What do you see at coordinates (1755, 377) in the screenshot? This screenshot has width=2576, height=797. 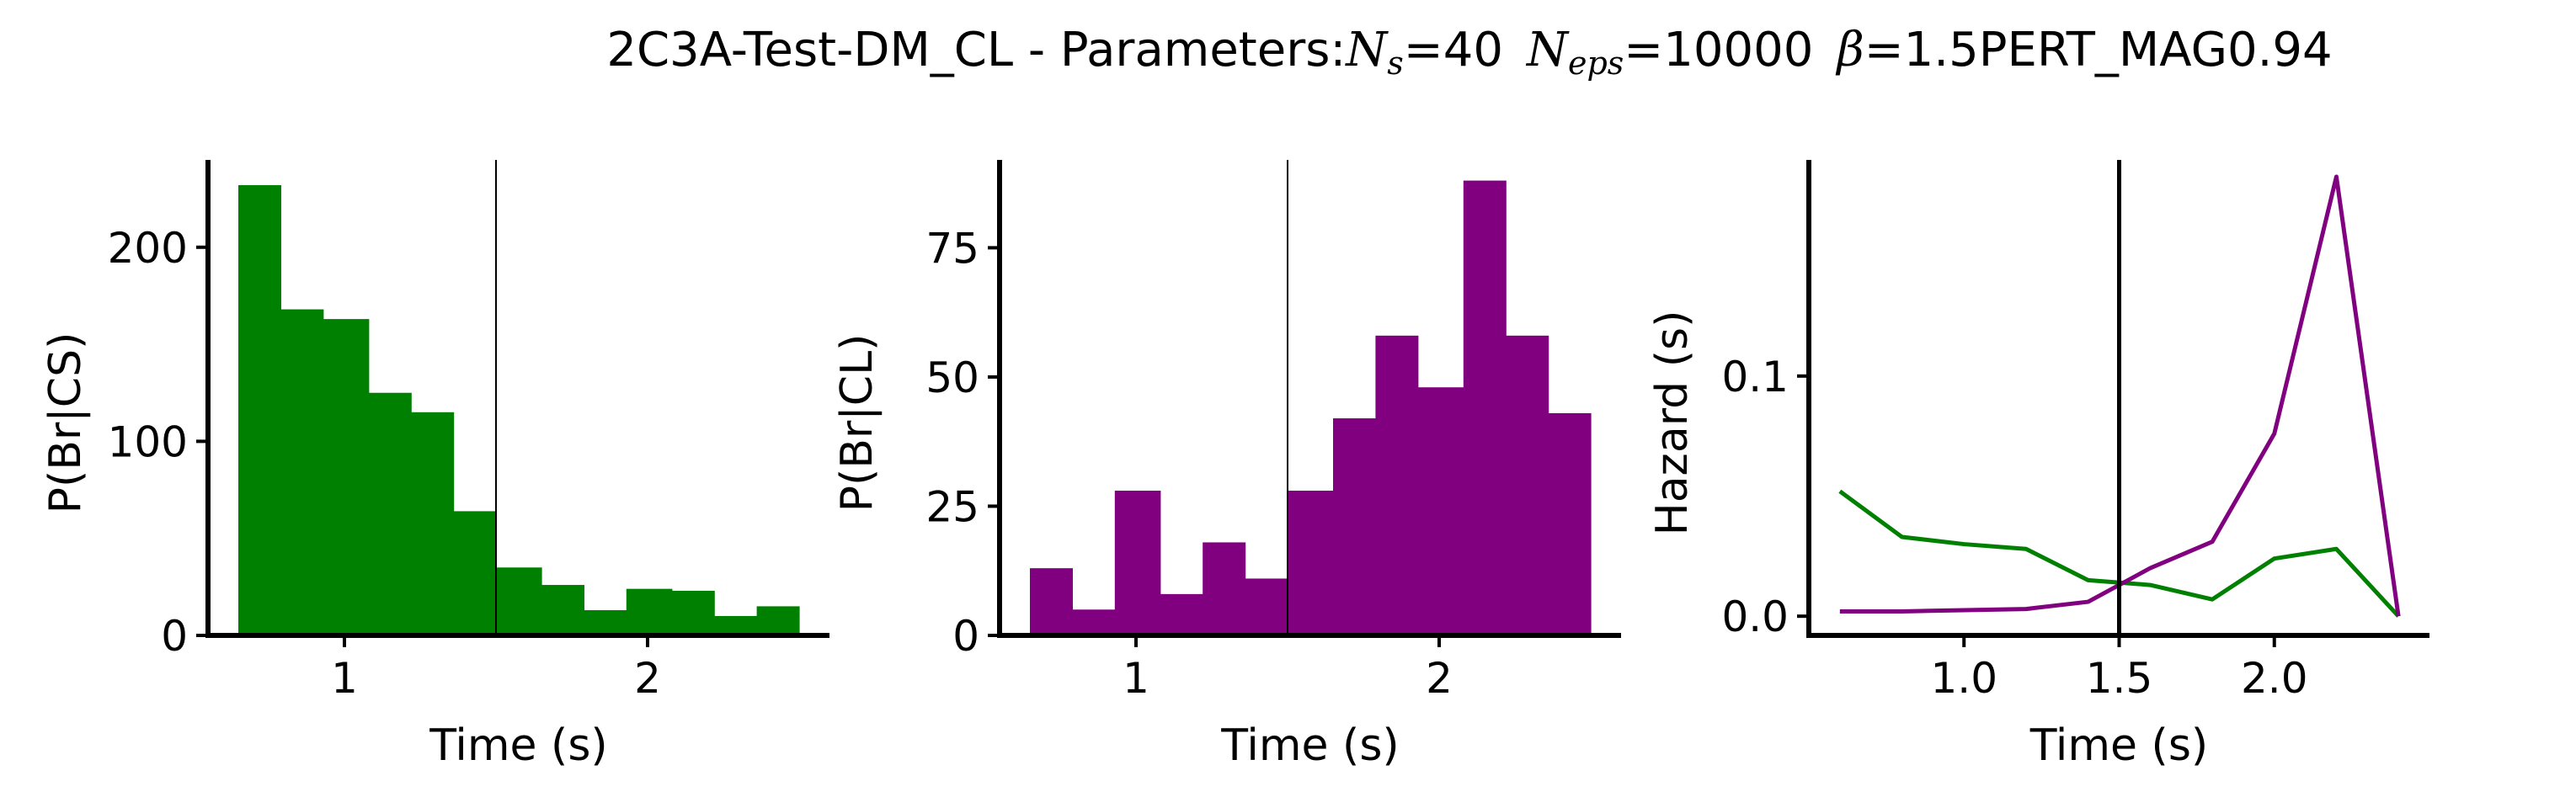 I see `hazard-y-tick-label-1: 0.1` at bounding box center [1755, 377].